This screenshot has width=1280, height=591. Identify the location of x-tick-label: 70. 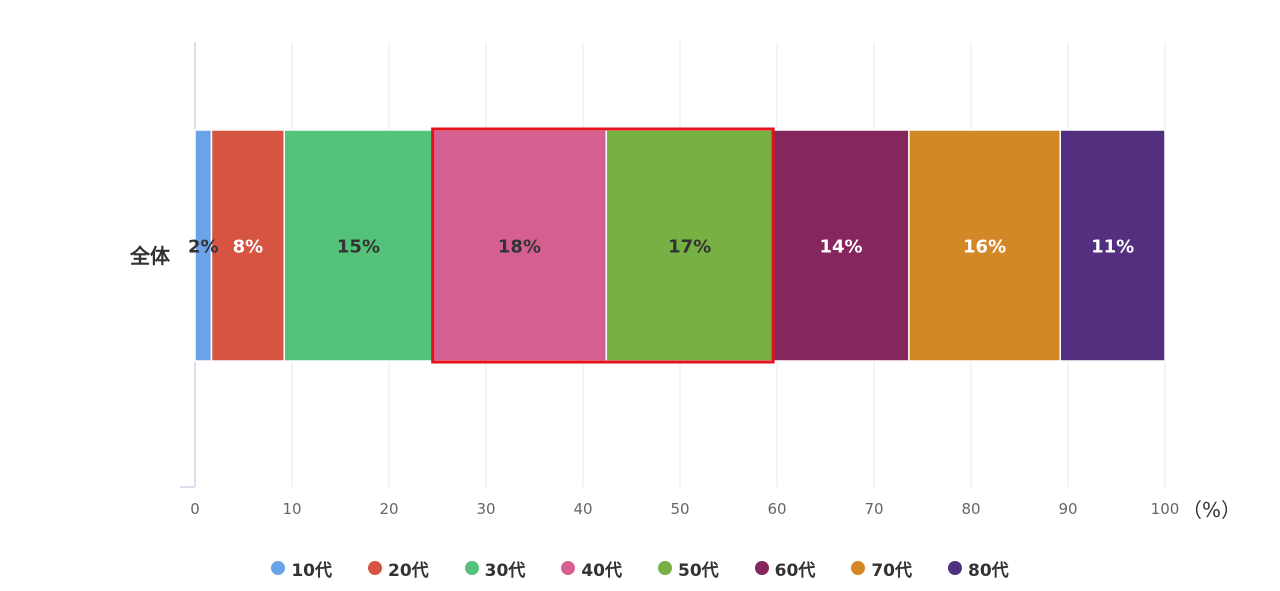
(873, 509).